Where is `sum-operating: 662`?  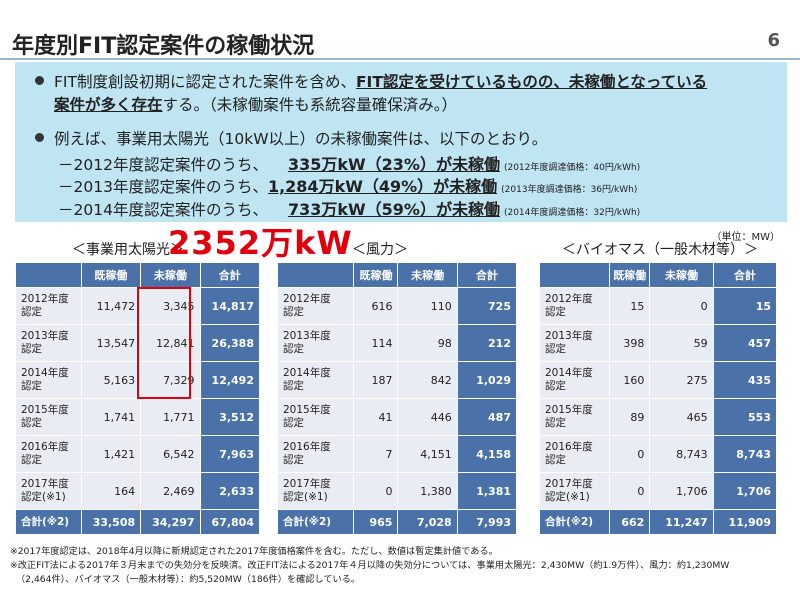
sum-operating: 662 is located at coordinates (630, 522).